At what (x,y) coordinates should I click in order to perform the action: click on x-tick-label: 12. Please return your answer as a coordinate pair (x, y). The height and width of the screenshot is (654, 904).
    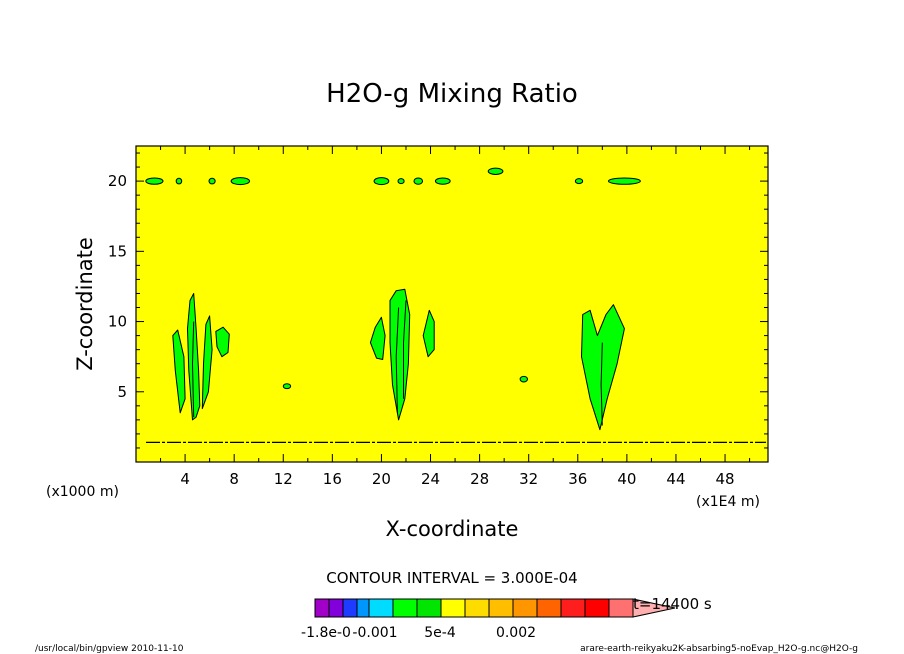
    Looking at the image, I should click on (283, 479).